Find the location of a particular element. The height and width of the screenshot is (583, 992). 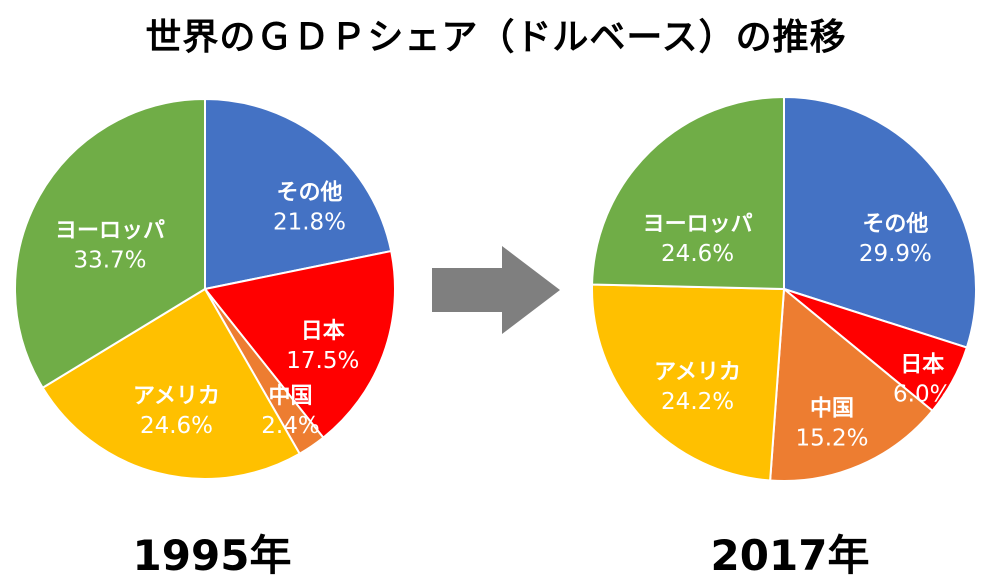

slice-value-1995-3: 24.6% is located at coordinates (176, 426).